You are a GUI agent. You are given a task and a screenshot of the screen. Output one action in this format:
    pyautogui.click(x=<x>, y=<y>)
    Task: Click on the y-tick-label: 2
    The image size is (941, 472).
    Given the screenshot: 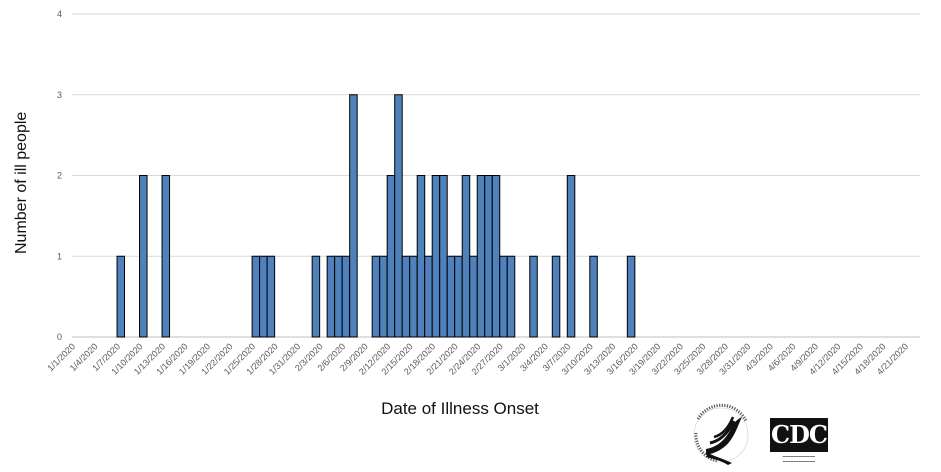 What is the action you would take?
    pyautogui.click(x=59, y=176)
    